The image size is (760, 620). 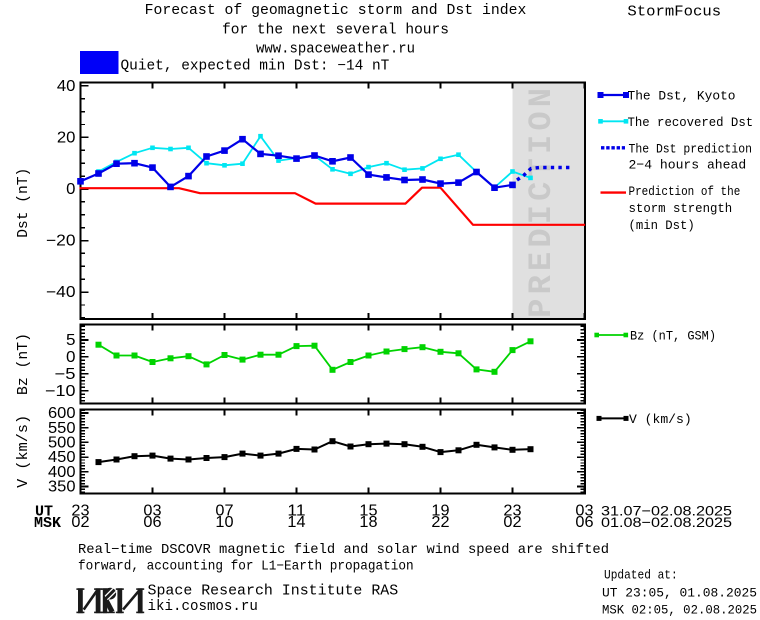 I want to click on svg-text: 22, so click(x=440, y=522).